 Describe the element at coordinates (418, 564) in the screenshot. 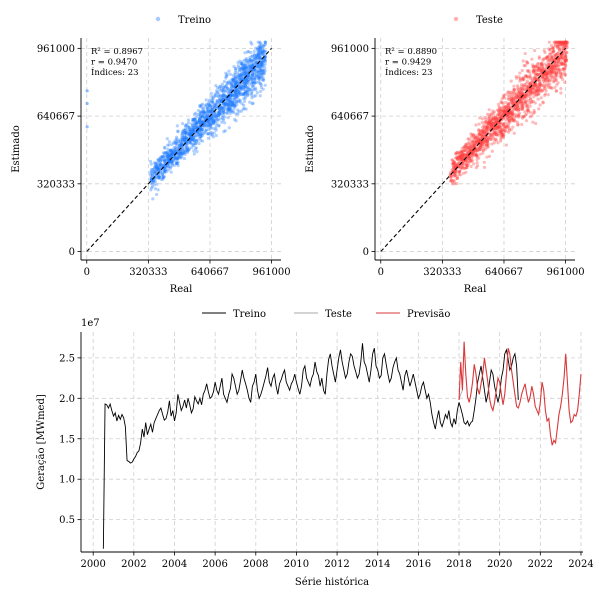

I see `x-tick-label: 2016` at that location.